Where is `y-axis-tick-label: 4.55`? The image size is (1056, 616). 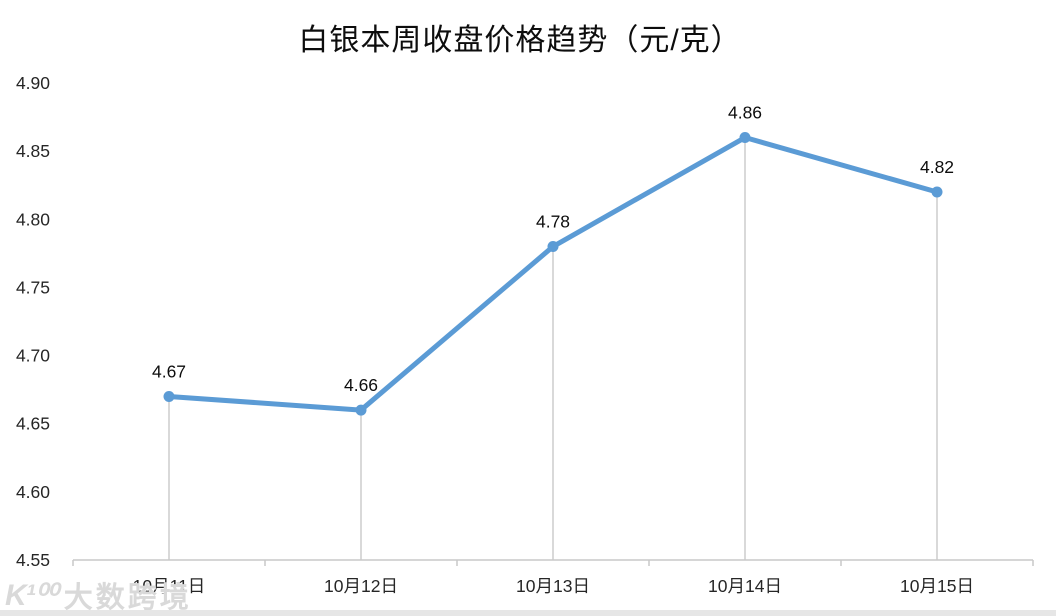 y-axis-tick-label: 4.55 is located at coordinates (33, 560).